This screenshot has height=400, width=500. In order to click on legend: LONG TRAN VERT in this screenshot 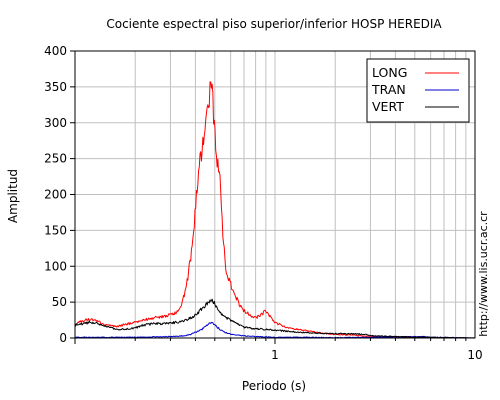, I will do `click(418, 90)`.